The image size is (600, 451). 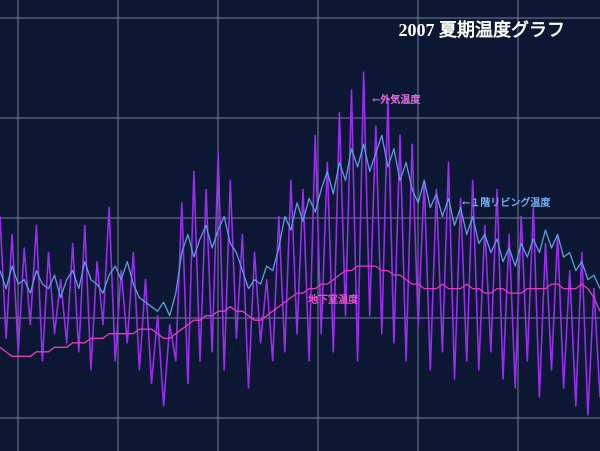 I want to click on annotation: 地下室温度, so click(x=333, y=299).